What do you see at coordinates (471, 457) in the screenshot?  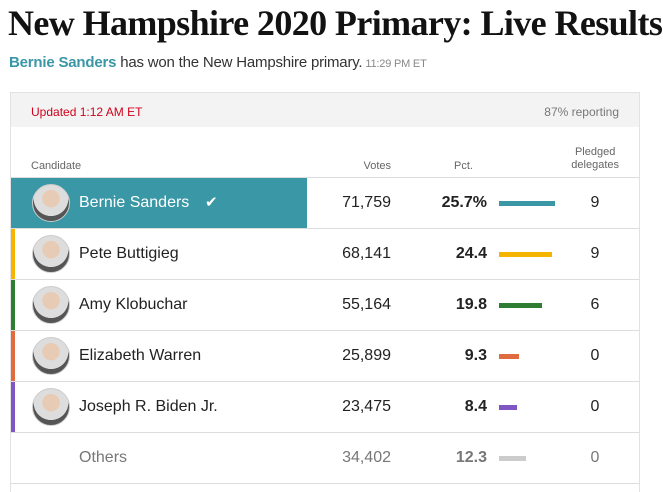 I see `vote-percent: 12.3` at bounding box center [471, 457].